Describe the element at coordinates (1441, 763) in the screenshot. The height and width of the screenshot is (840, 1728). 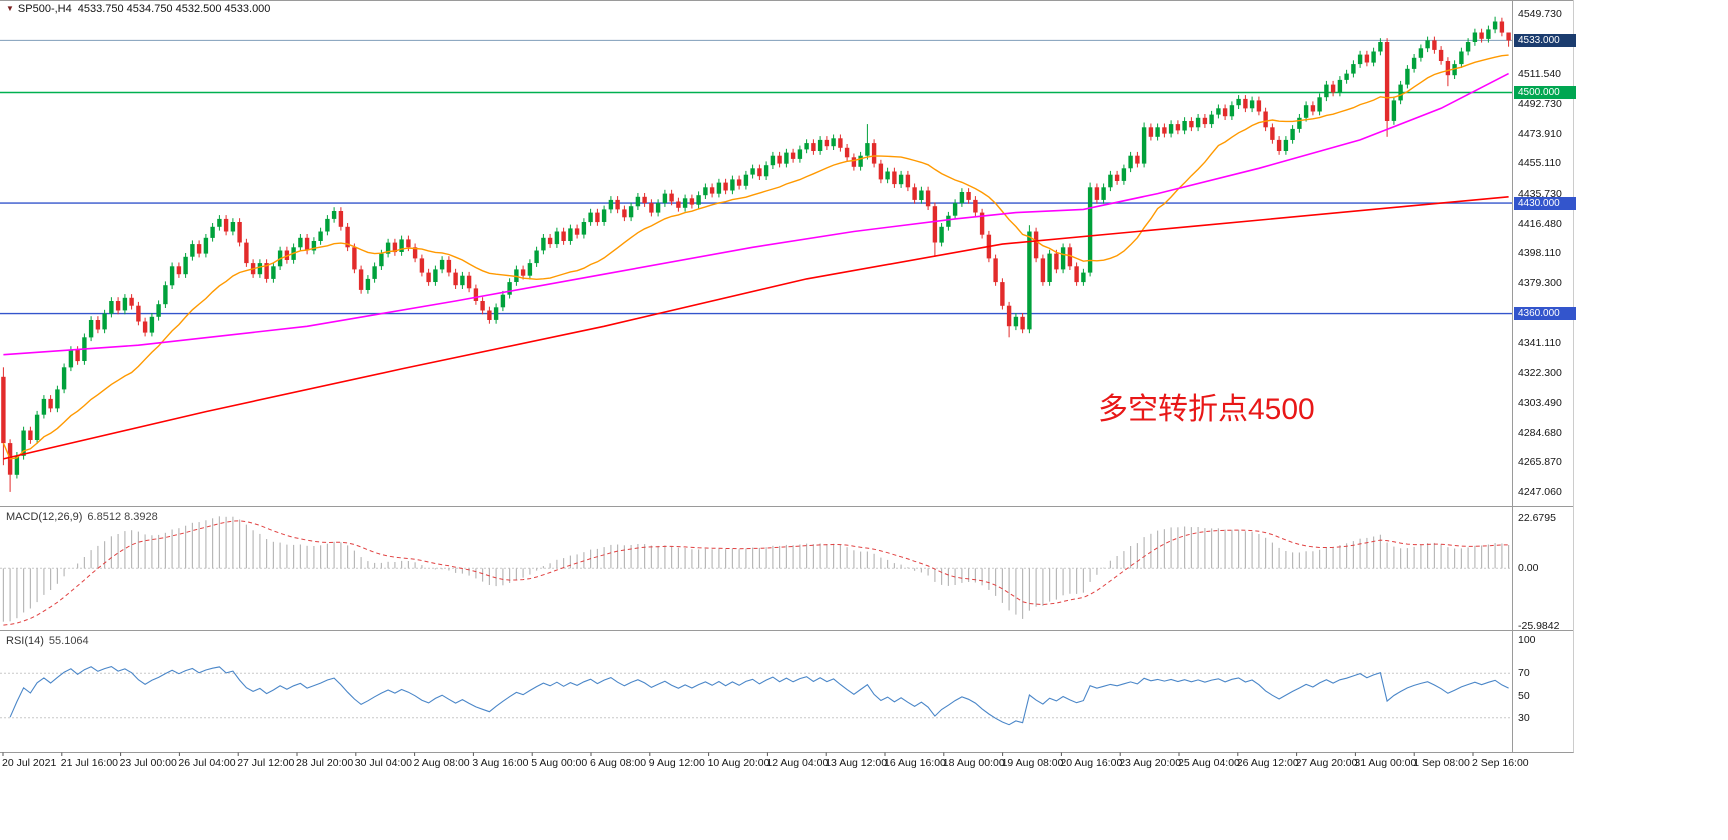
I see `time-axis-label: 1 Sep 08:00` at that location.